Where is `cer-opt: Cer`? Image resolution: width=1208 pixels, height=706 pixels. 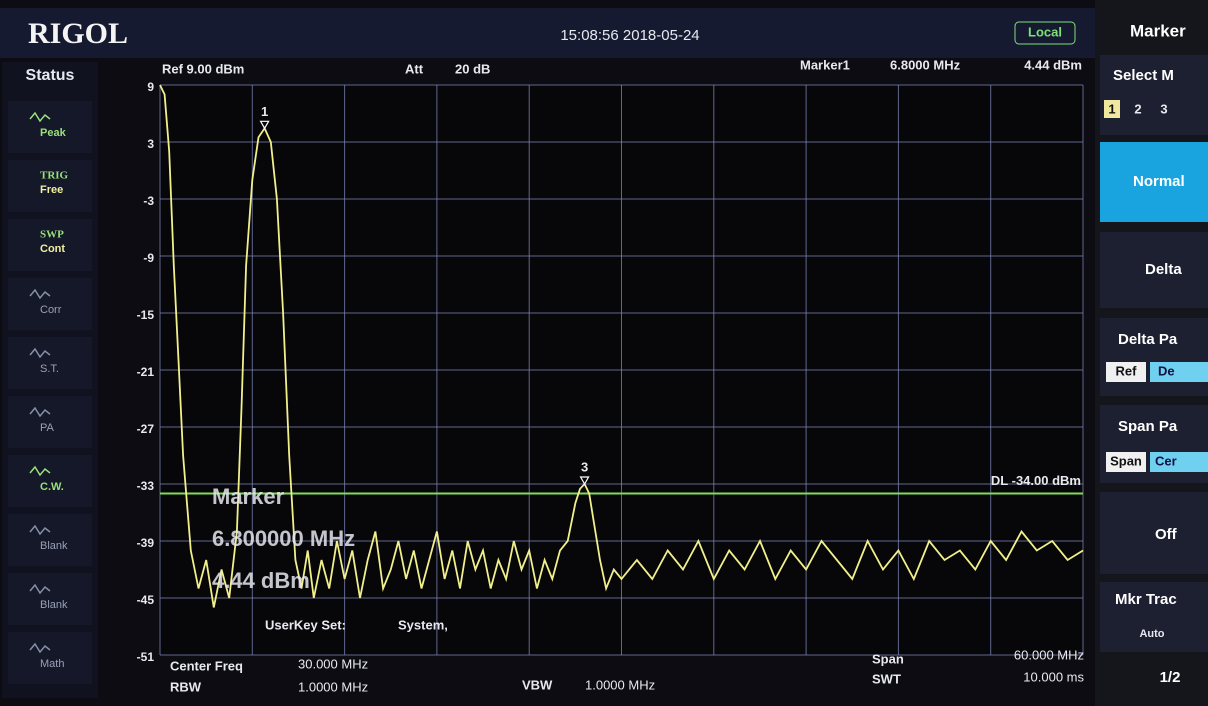 cer-opt: Cer is located at coordinates (1166, 460).